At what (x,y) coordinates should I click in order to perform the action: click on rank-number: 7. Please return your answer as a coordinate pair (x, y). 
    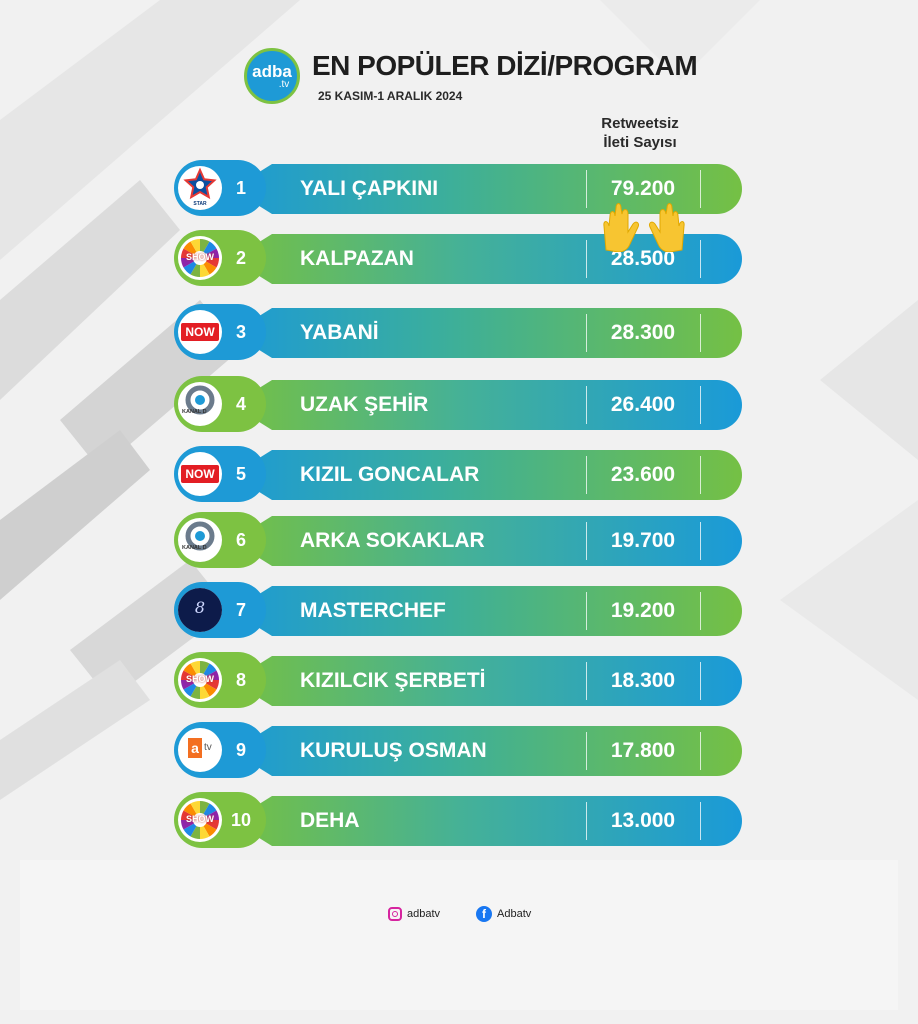
    Looking at the image, I should click on (240, 610).